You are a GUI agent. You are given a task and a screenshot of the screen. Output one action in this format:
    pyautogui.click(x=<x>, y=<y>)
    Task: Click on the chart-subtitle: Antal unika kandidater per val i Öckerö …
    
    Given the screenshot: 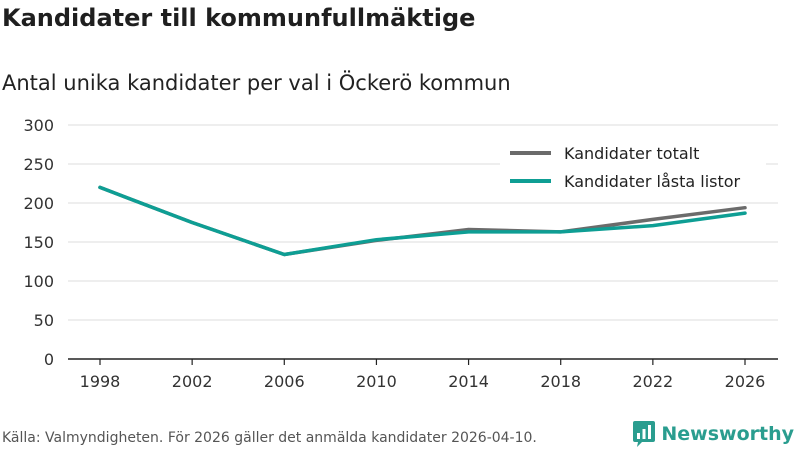 What is the action you would take?
    pyautogui.click(x=256, y=83)
    